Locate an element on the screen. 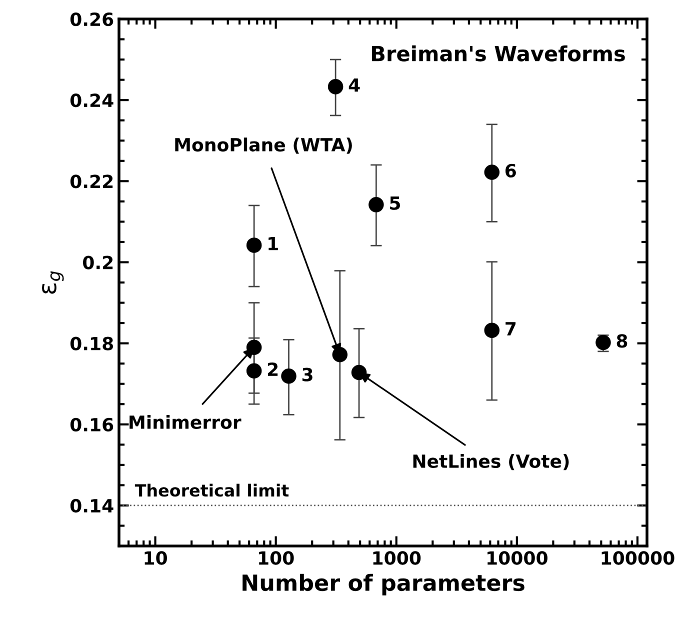 The width and height of the screenshot is (678, 619). annotation: 6 is located at coordinates (511, 171).